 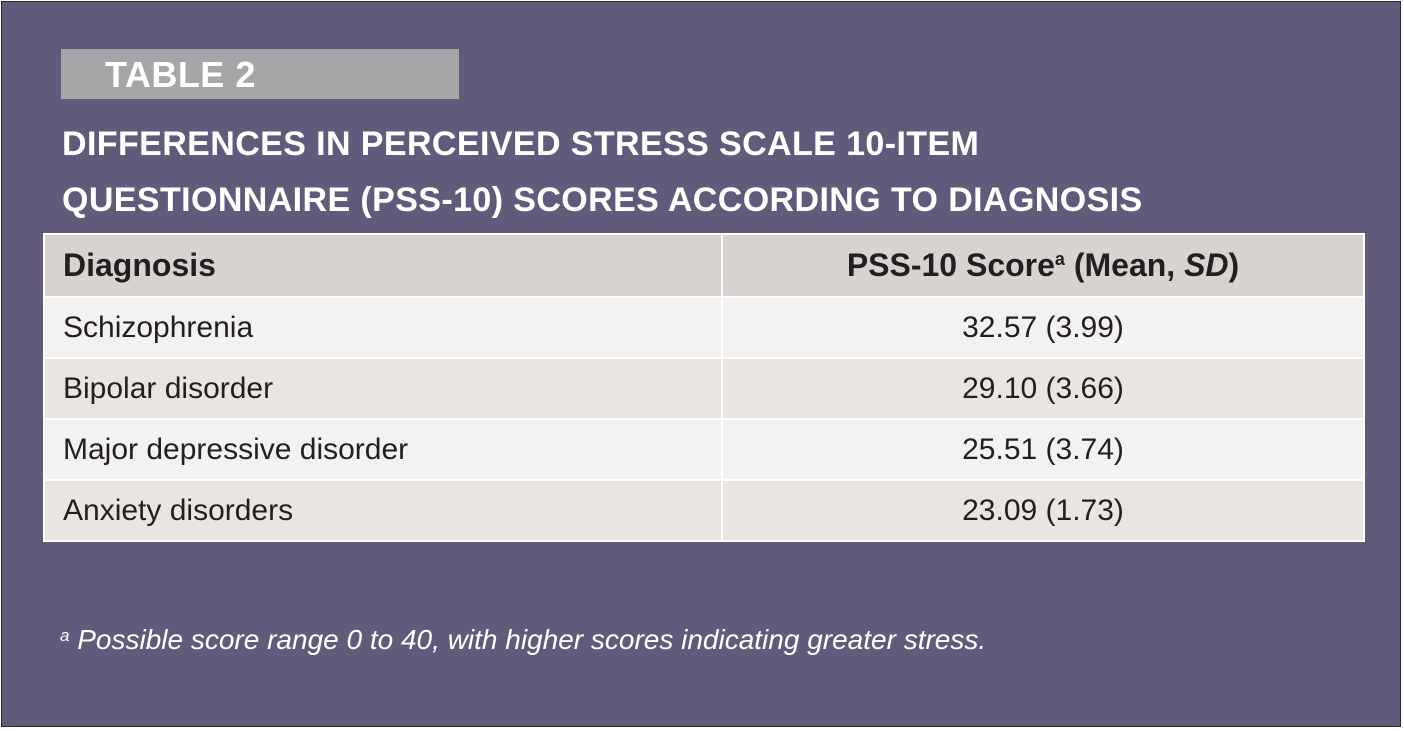 What do you see at coordinates (1043, 510) in the screenshot?
I see `row-score: 23.09 (1.73)` at bounding box center [1043, 510].